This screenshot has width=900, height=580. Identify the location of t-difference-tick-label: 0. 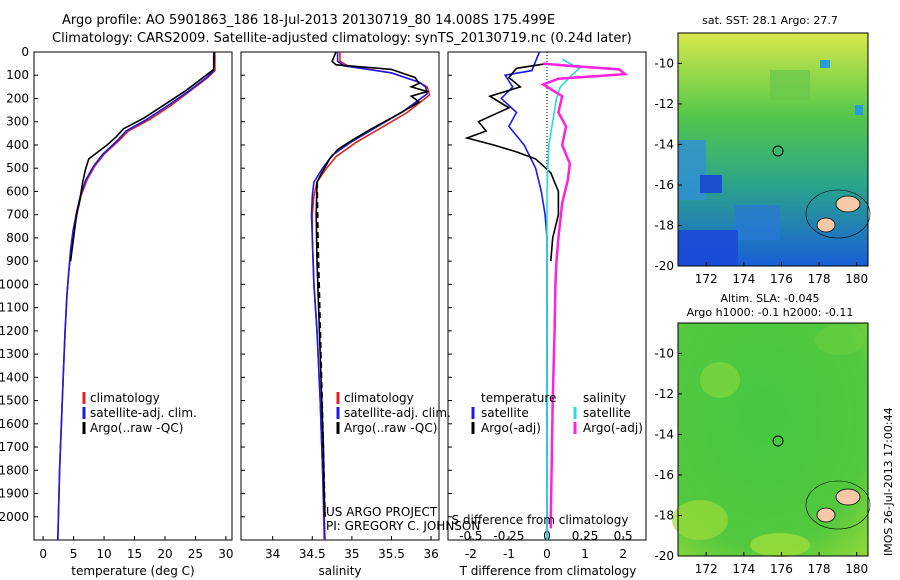
(547, 554).